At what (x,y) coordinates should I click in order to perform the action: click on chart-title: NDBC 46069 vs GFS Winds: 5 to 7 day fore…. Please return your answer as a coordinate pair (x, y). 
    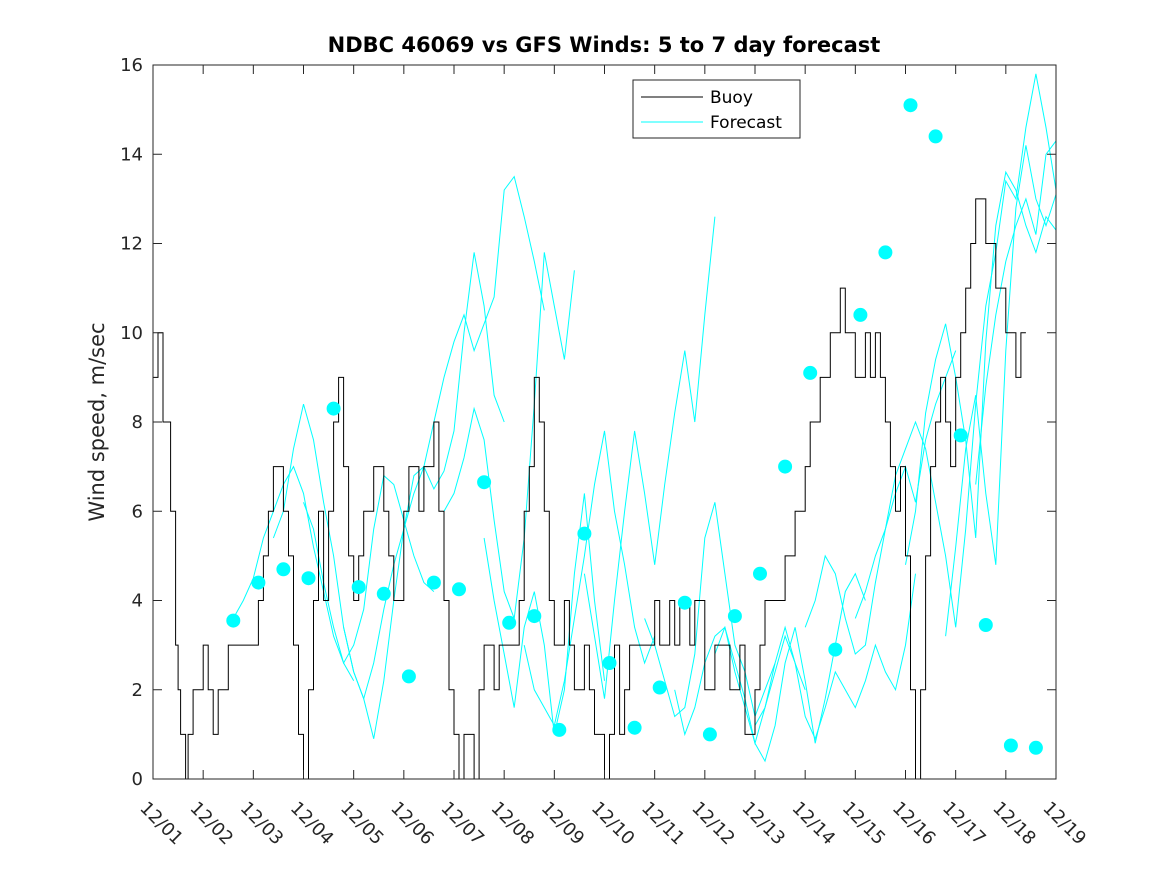
    Looking at the image, I should click on (604, 45).